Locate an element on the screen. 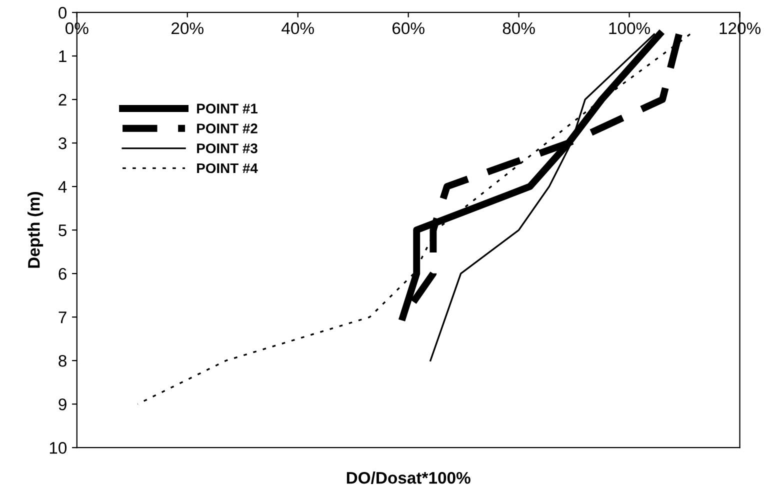  legend-label: POINT #3 is located at coordinates (227, 148).